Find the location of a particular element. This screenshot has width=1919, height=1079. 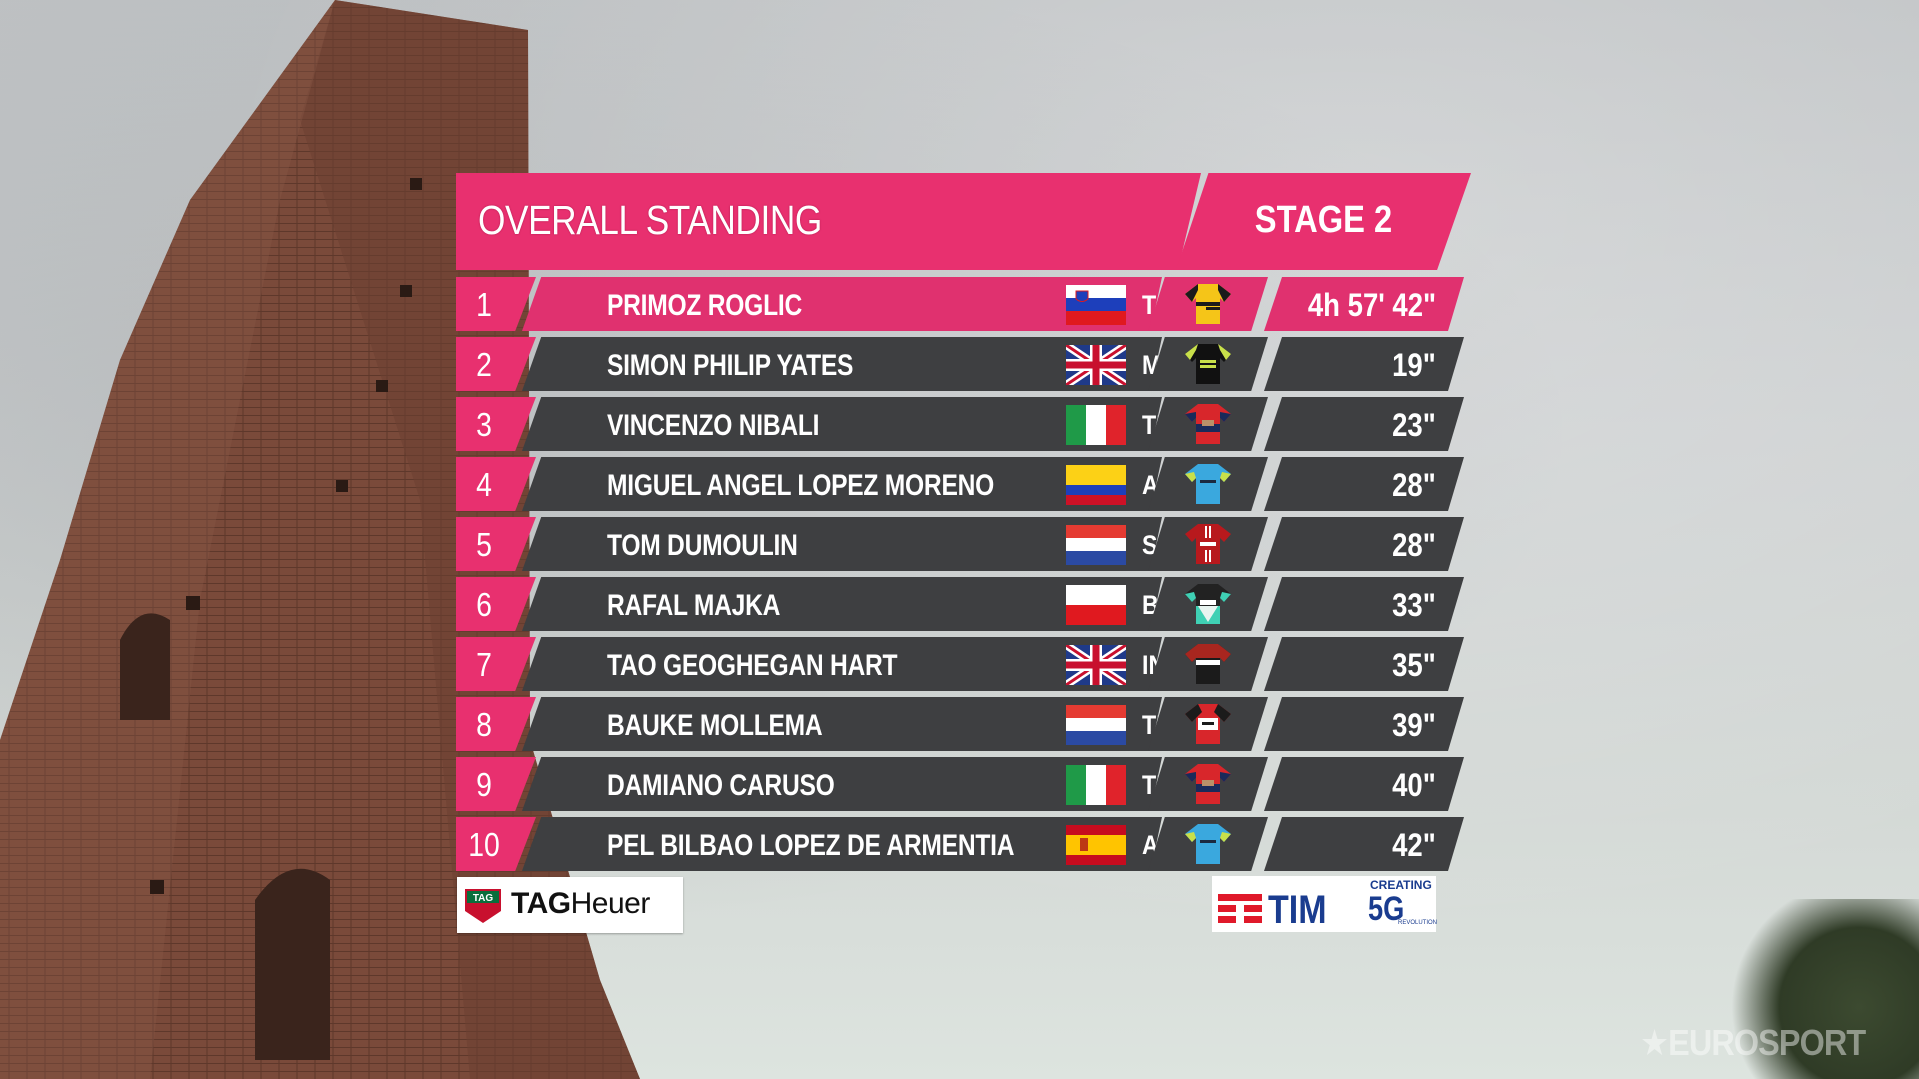

rank-number: 3 is located at coordinates (484, 424).